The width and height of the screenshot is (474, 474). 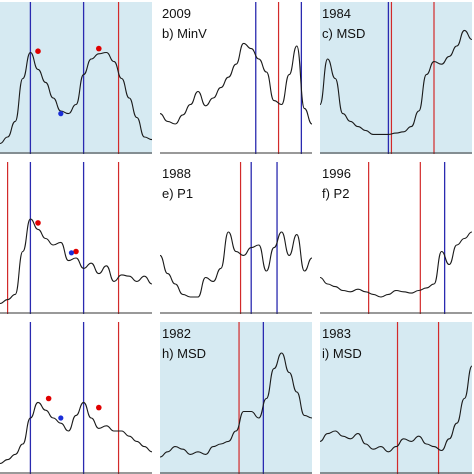 I want to click on panel-year: 1984, so click(x=336, y=13).